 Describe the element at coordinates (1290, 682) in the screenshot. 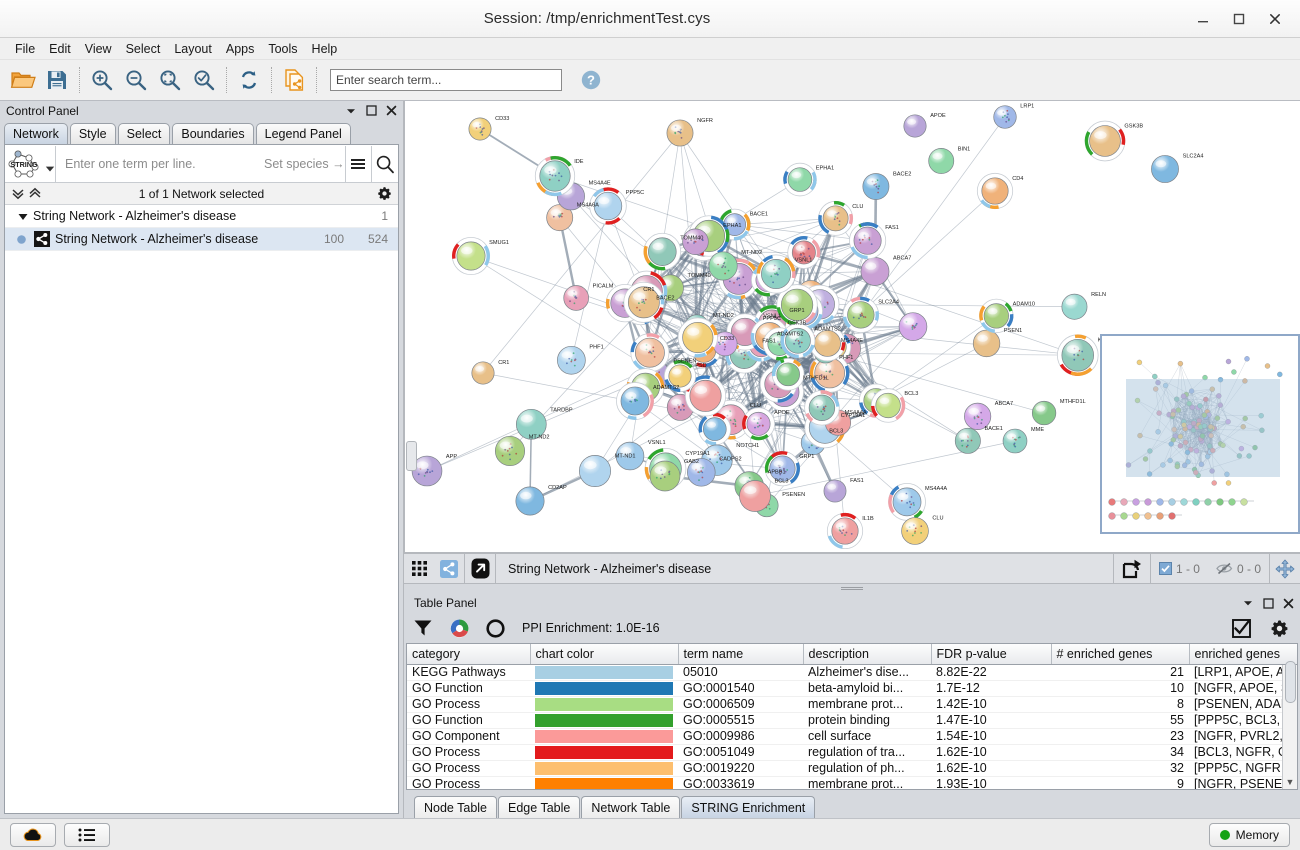

I see `scrollbar-thumb` at that location.